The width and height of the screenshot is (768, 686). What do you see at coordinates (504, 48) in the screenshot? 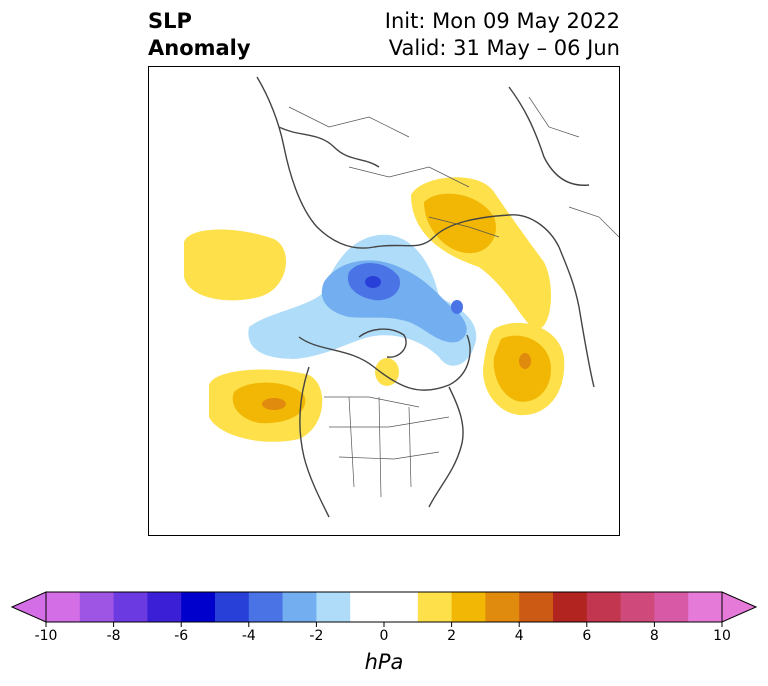
I see `valid-date: Valid: 31 May – 06 Jun` at bounding box center [504, 48].